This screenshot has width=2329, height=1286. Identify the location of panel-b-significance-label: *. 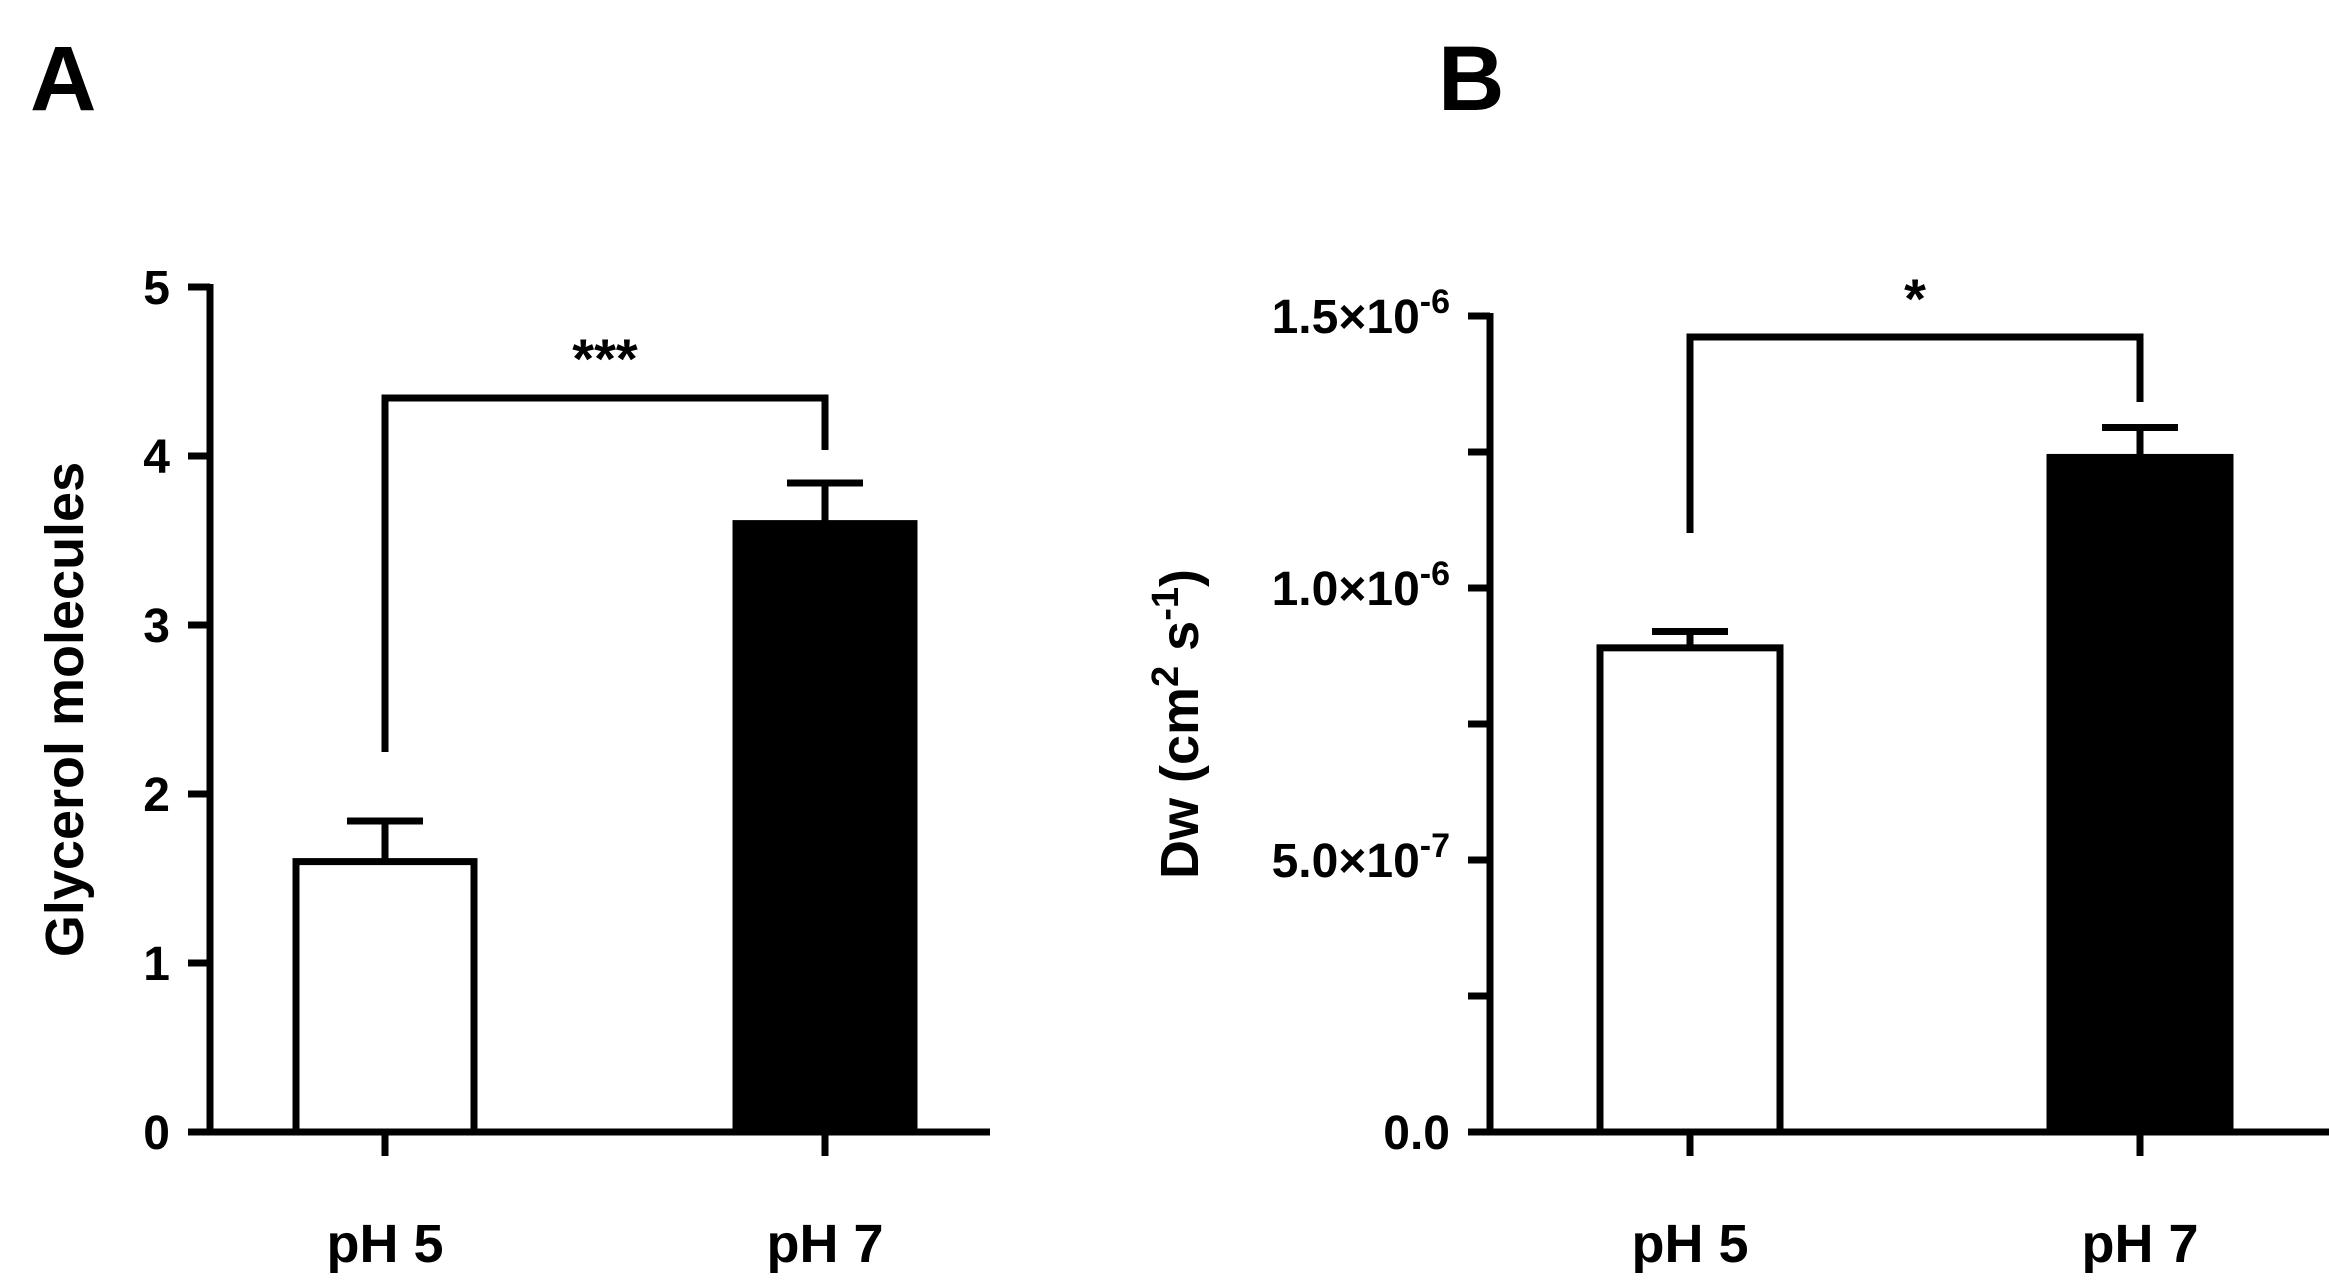
(1915, 298).